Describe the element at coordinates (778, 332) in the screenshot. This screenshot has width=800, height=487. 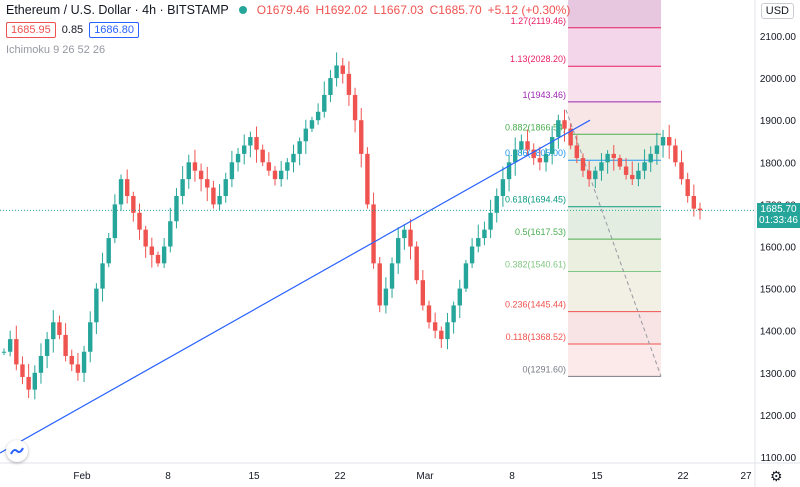
I see `y-axis-label: 1400.00` at that location.